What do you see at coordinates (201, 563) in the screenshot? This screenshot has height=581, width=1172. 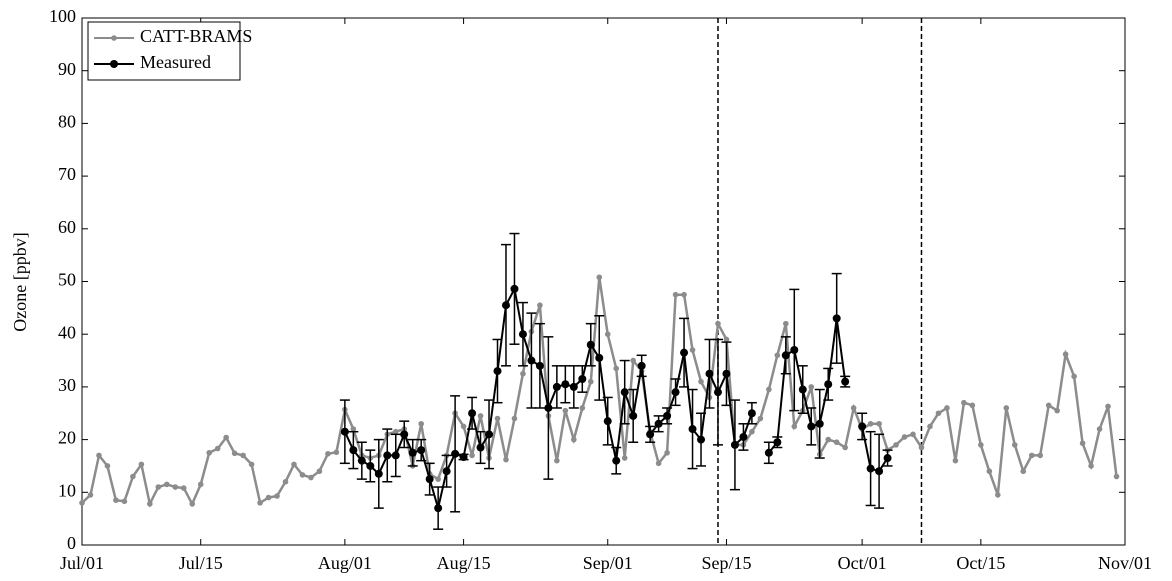 I see `x-tick-label: Jul/15` at bounding box center [201, 563].